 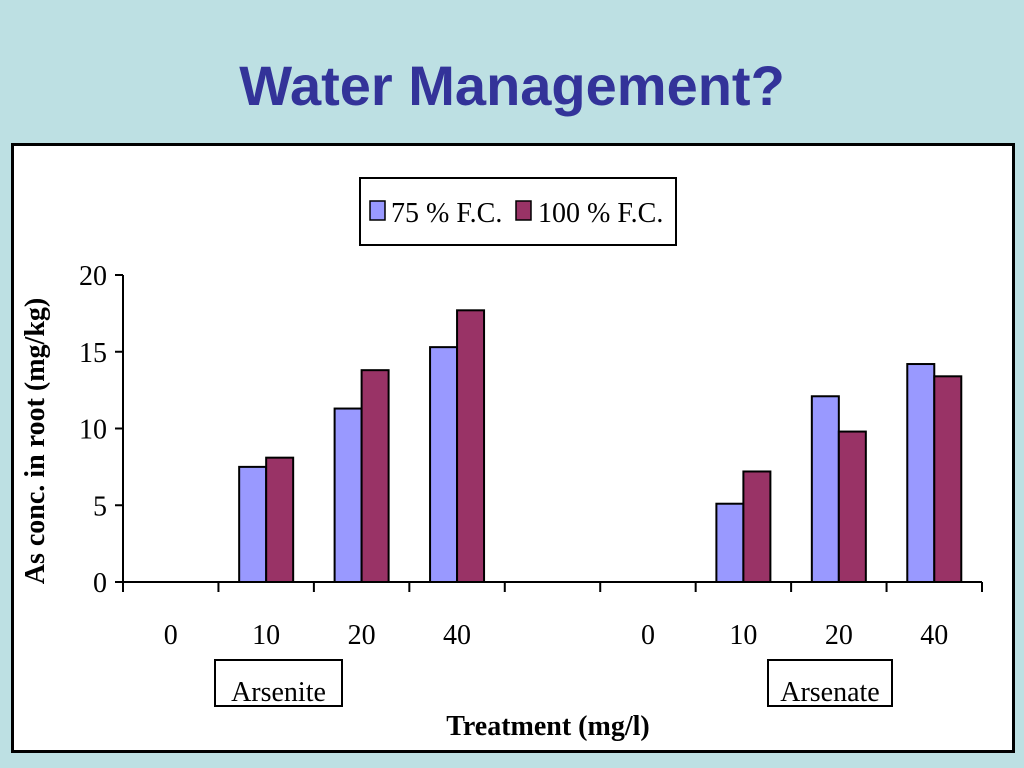 I want to click on legend-label-fc75: 75 % F.C., so click(x=446, y=213).